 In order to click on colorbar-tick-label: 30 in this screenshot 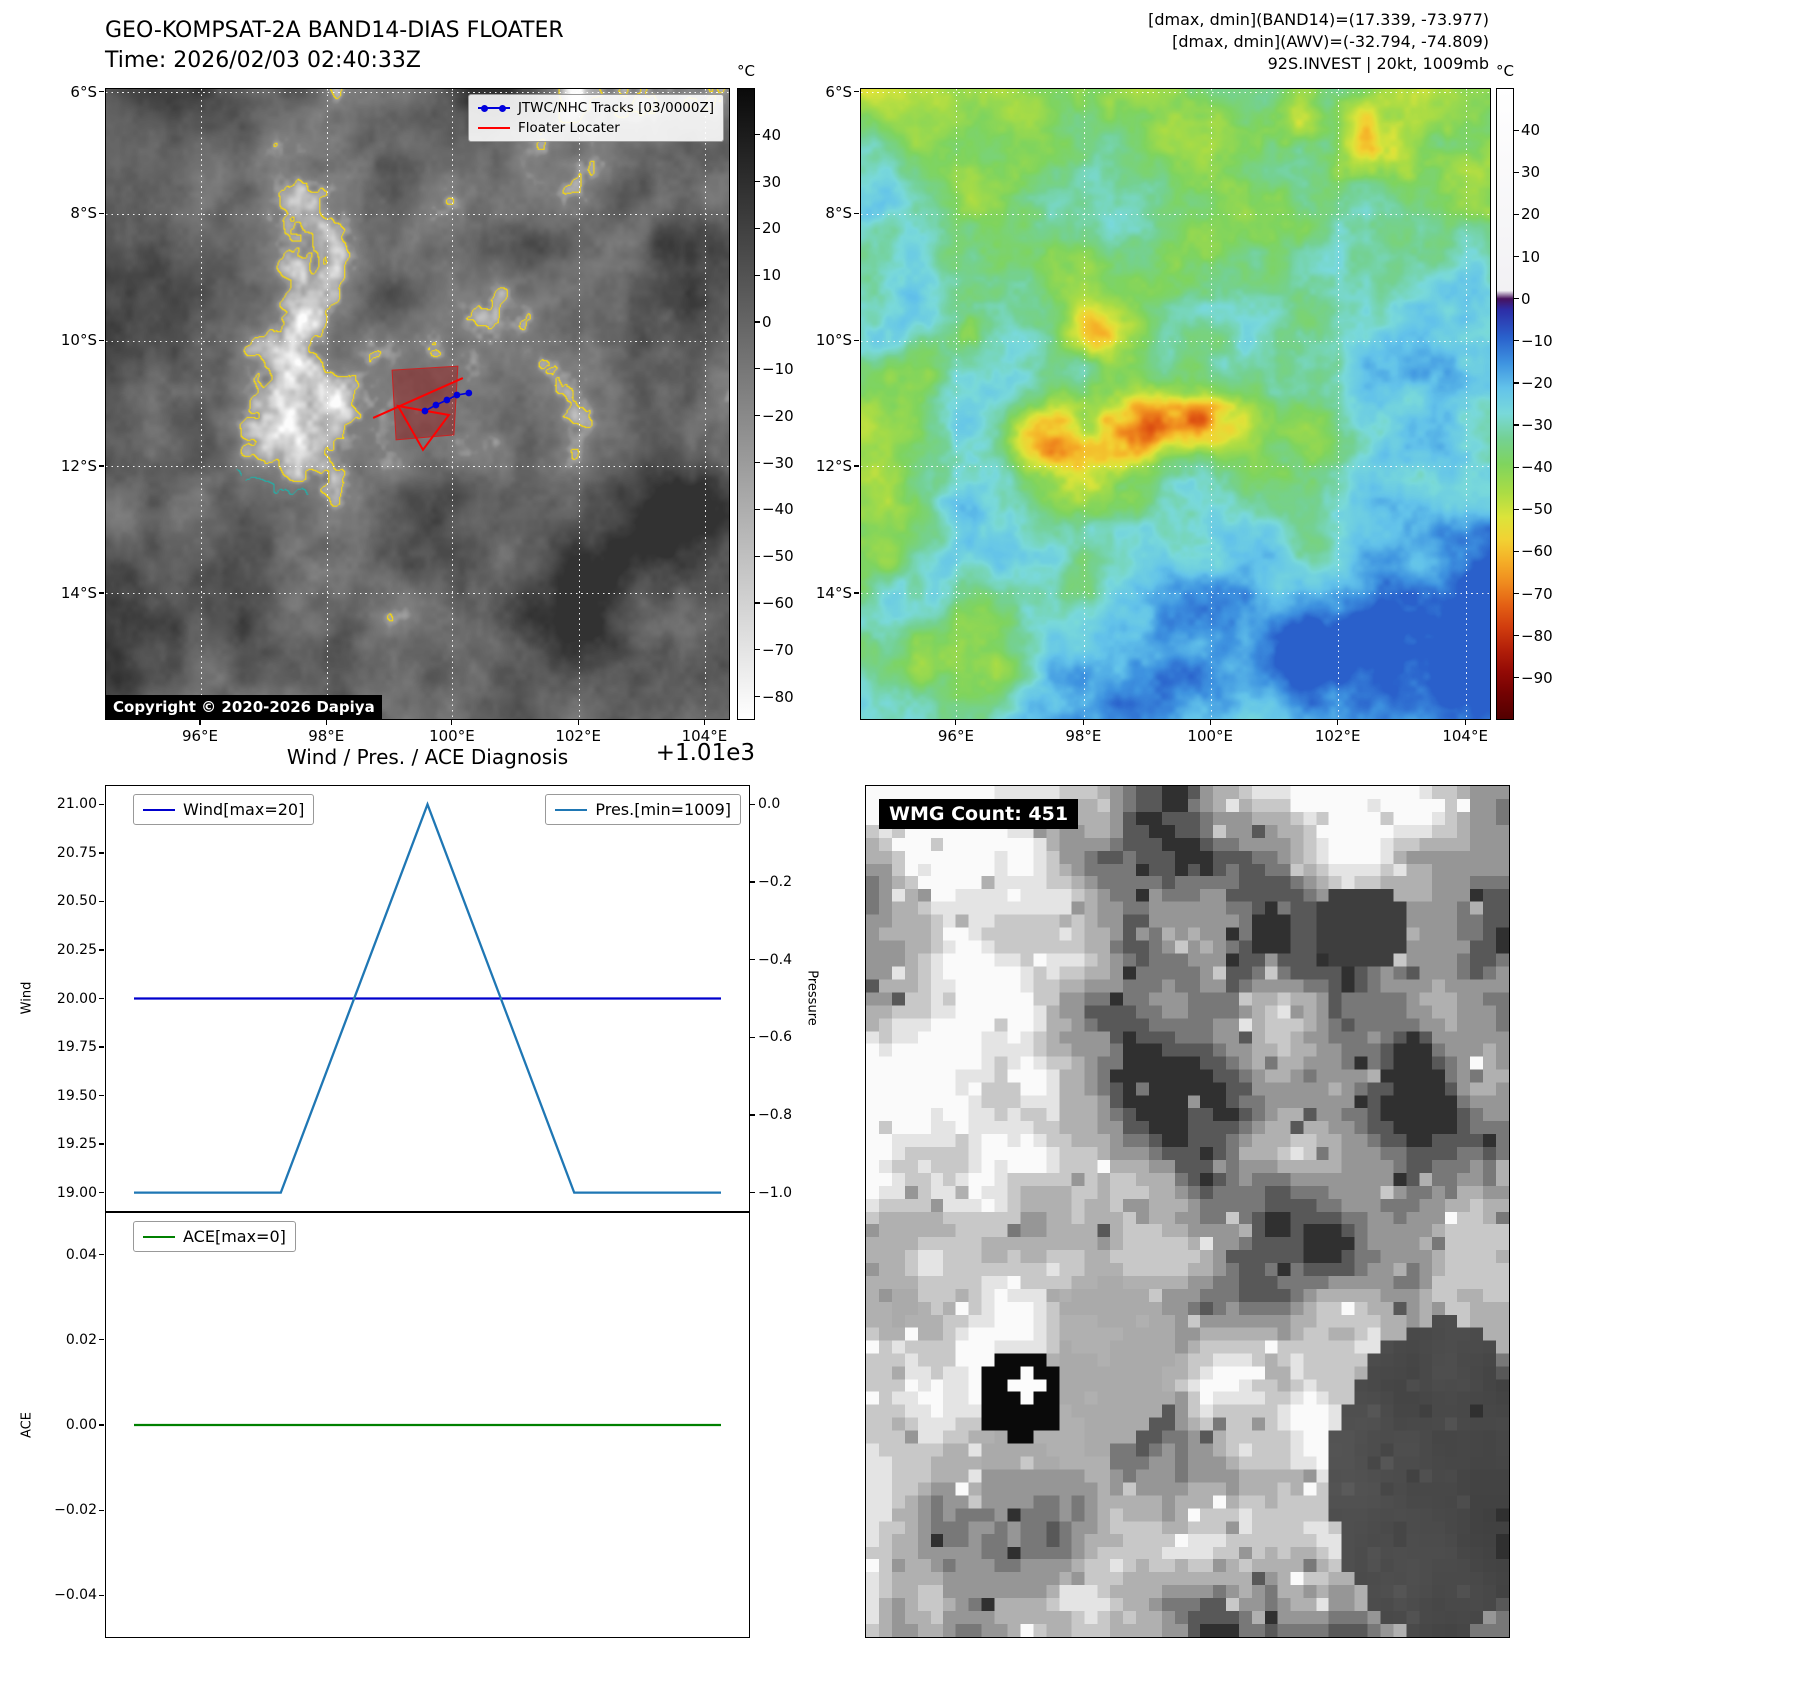, I will do `click(772, 181)`.